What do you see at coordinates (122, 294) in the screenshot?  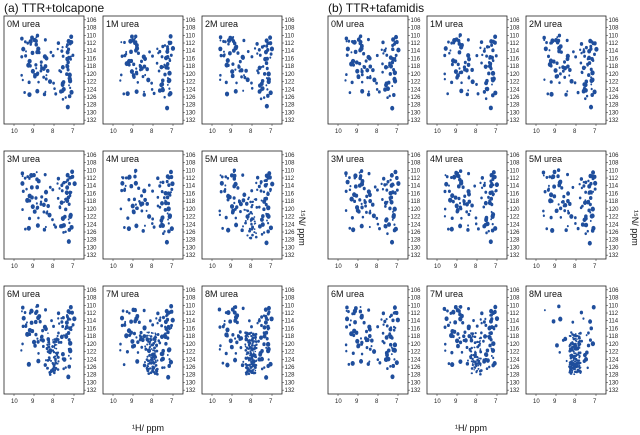 I see `panel-urea-label: 7M urea` at bounding box center [122, 294].